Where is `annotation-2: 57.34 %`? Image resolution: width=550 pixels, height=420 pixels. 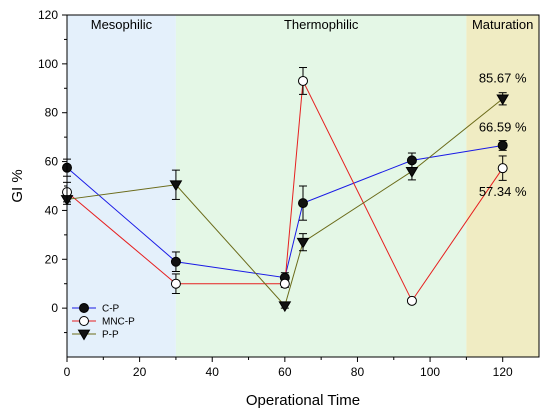 annotation-2: 57.34 % is located at coordinates (503, 191).